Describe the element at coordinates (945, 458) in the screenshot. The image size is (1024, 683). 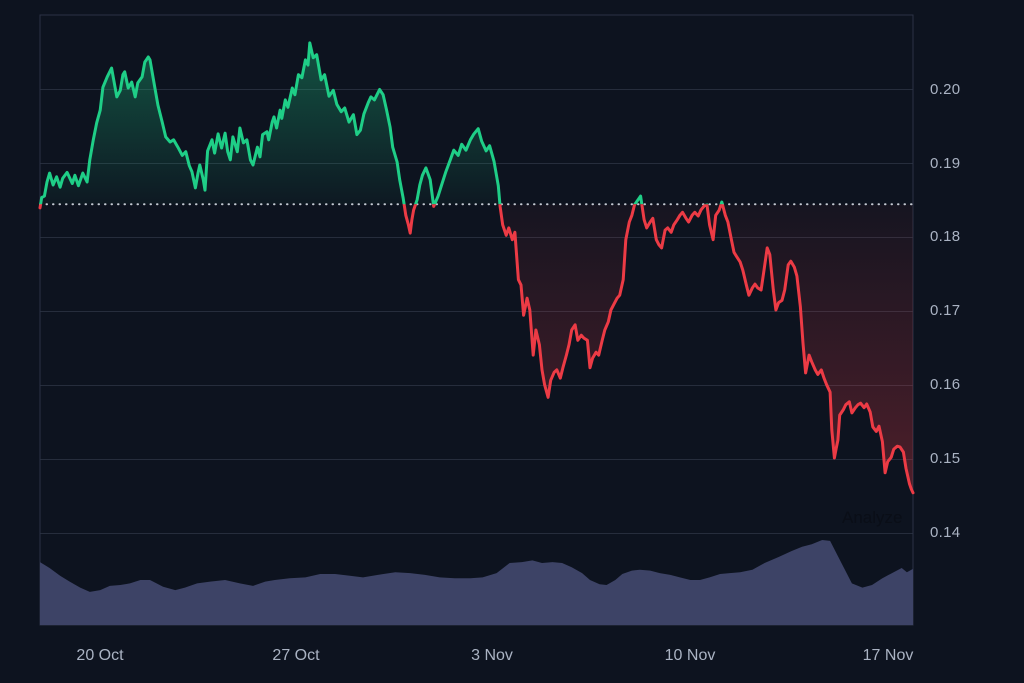
I see `y-axis-tick: 0.15` at that location.